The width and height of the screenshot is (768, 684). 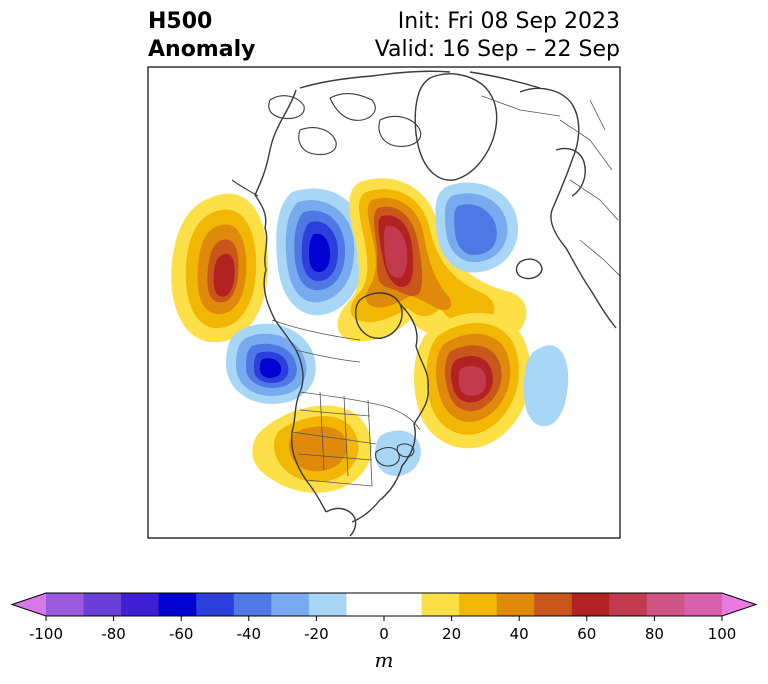 What do you see at coordinates (149, 301) in the screenshot?
I see `edge-gap` at bounding box center [149, 301].